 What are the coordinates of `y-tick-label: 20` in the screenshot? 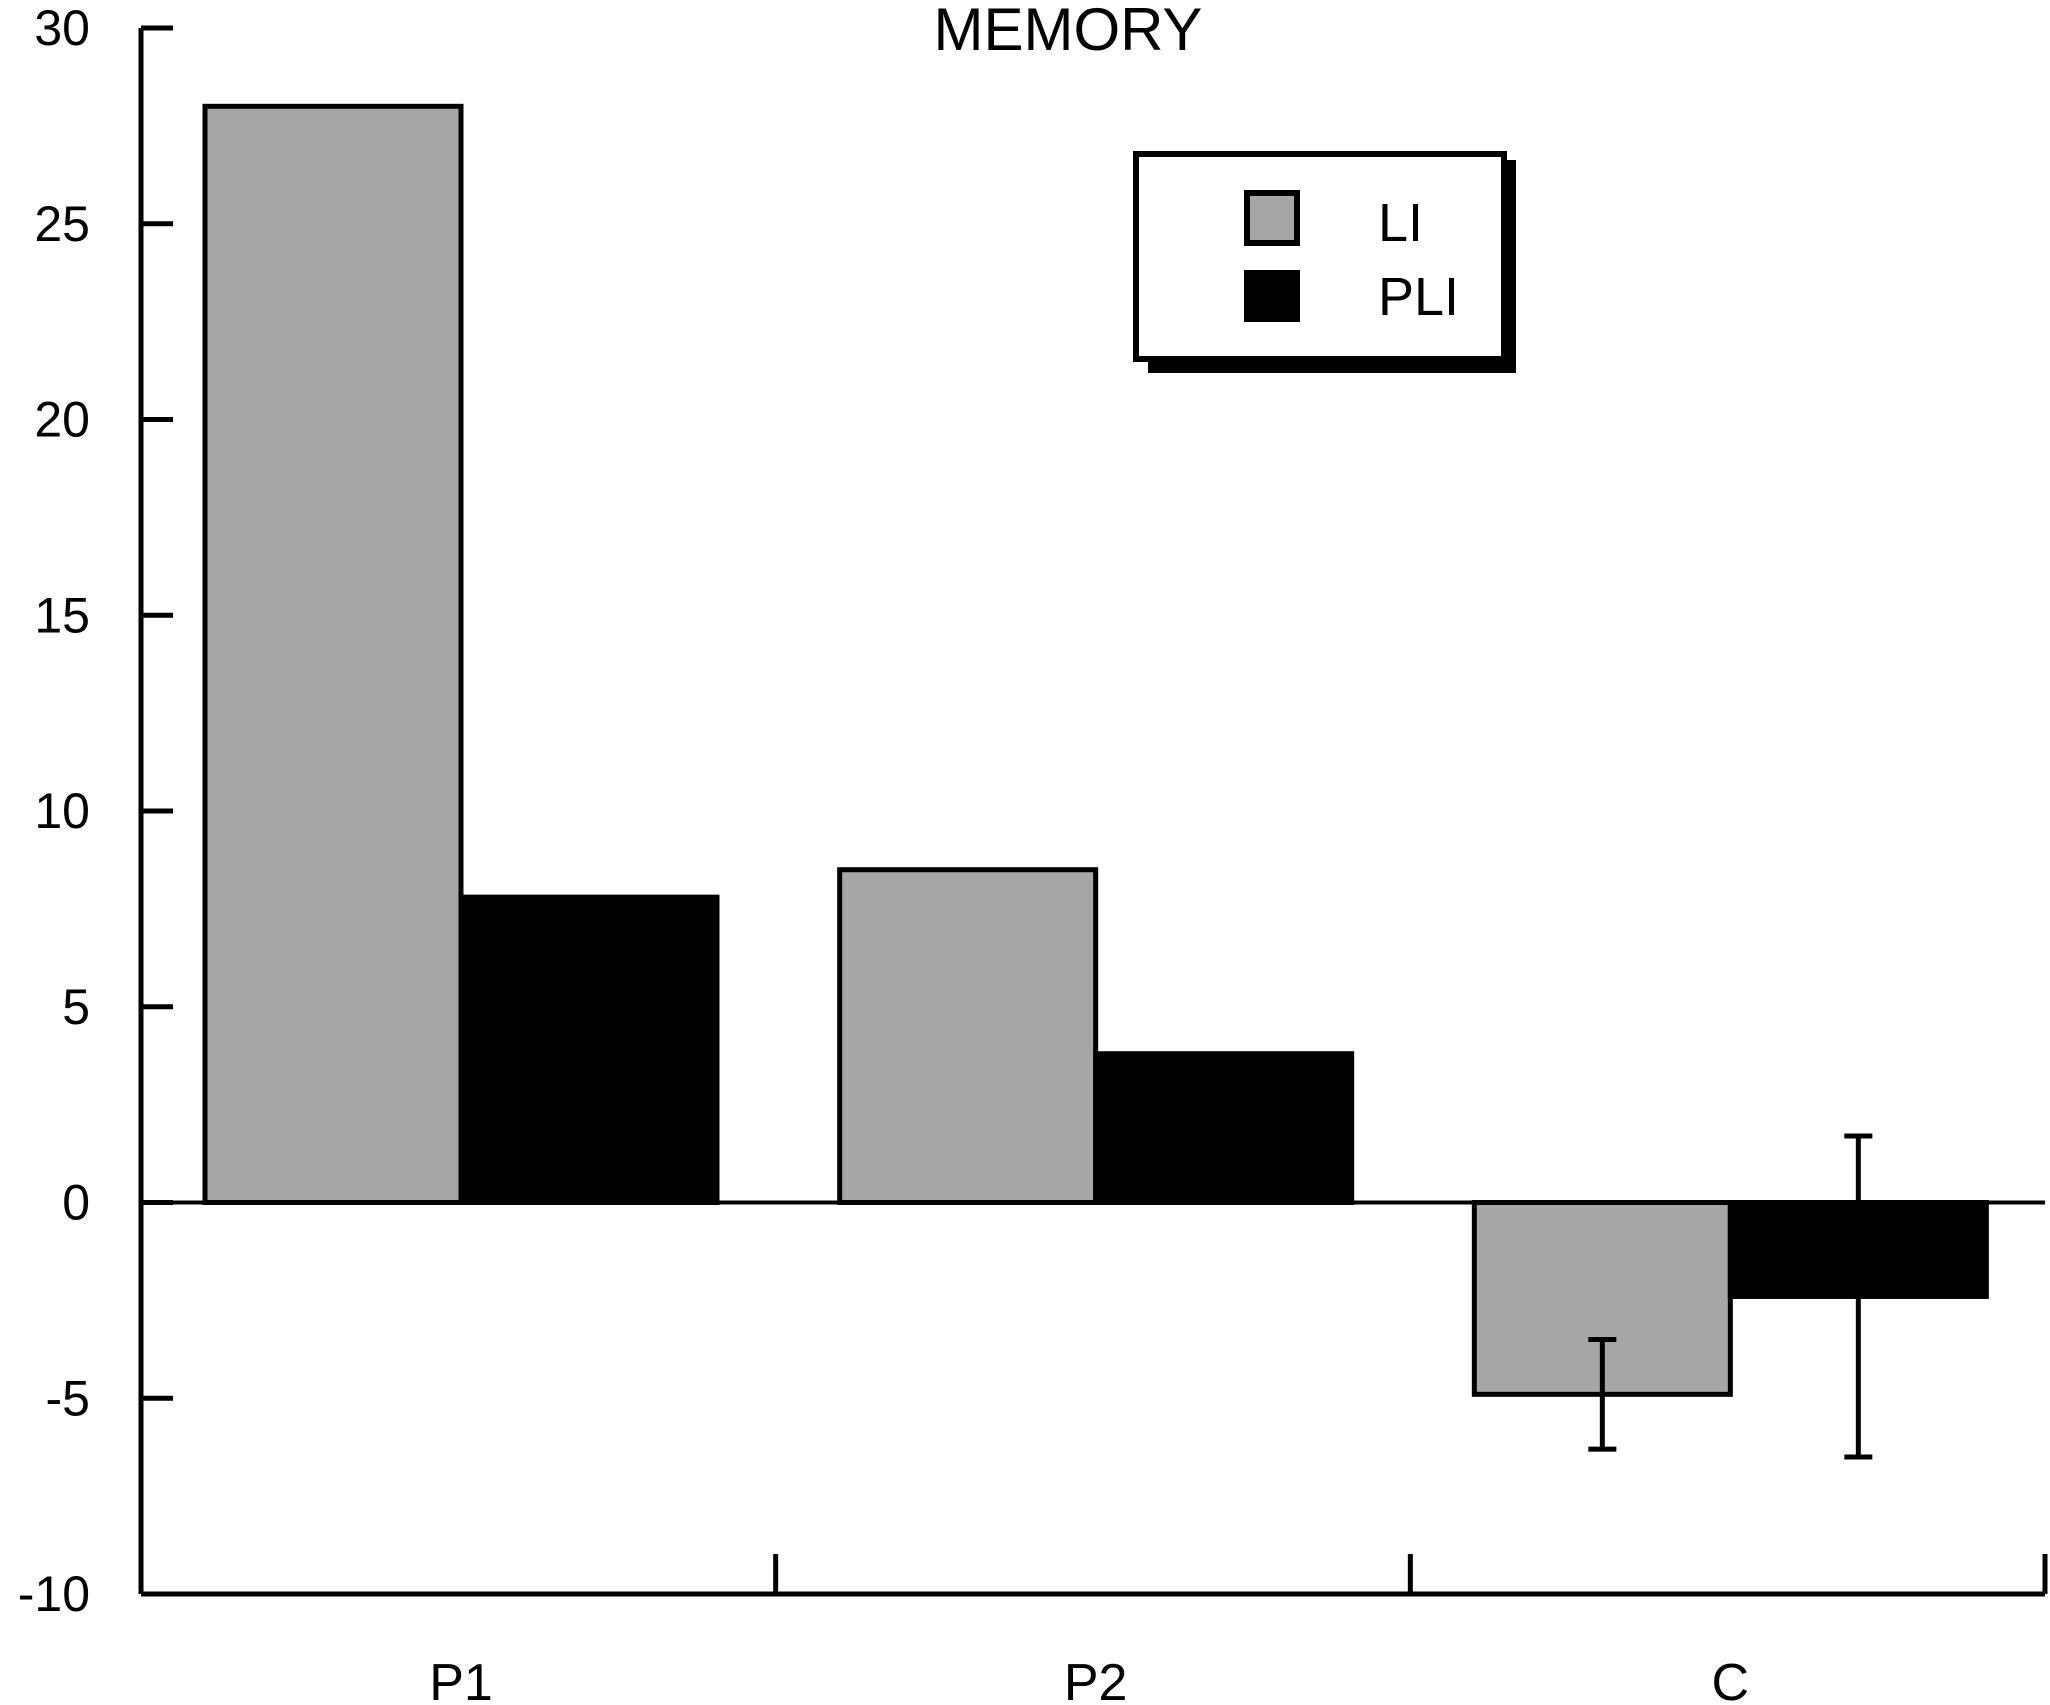 It's located at (62, 420).